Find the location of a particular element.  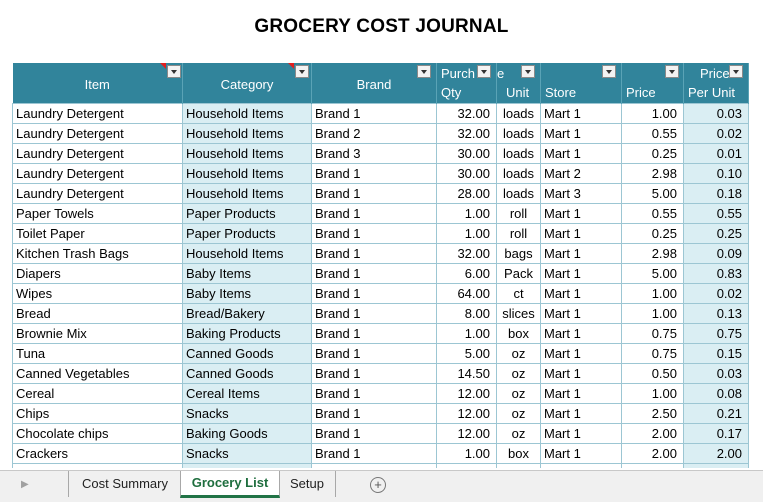

row-category-cell: Baby Items is located at coordinates (247, 293).